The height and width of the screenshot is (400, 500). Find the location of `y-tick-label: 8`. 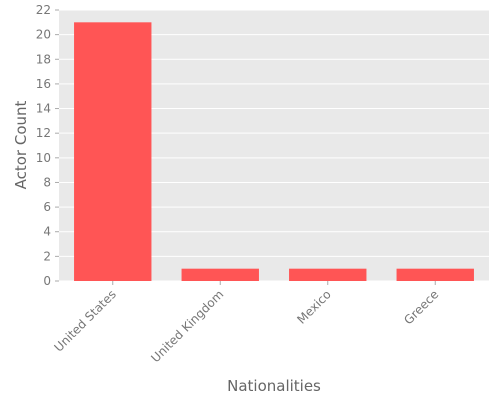

y-tick-label: 8 is located at coordinates (47, 182).